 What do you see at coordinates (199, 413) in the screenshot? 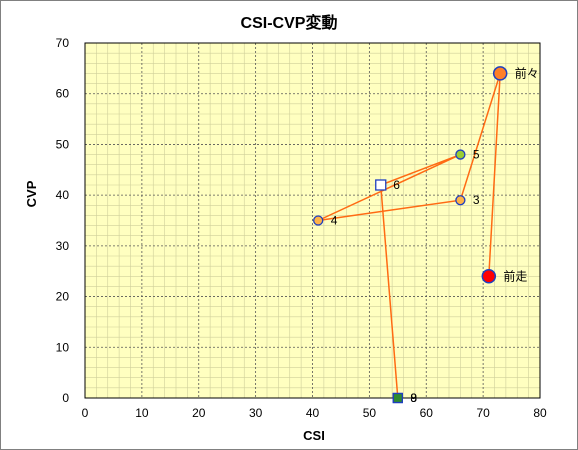
I see `x-tick-label: 20` at bounding box center [199, 413].